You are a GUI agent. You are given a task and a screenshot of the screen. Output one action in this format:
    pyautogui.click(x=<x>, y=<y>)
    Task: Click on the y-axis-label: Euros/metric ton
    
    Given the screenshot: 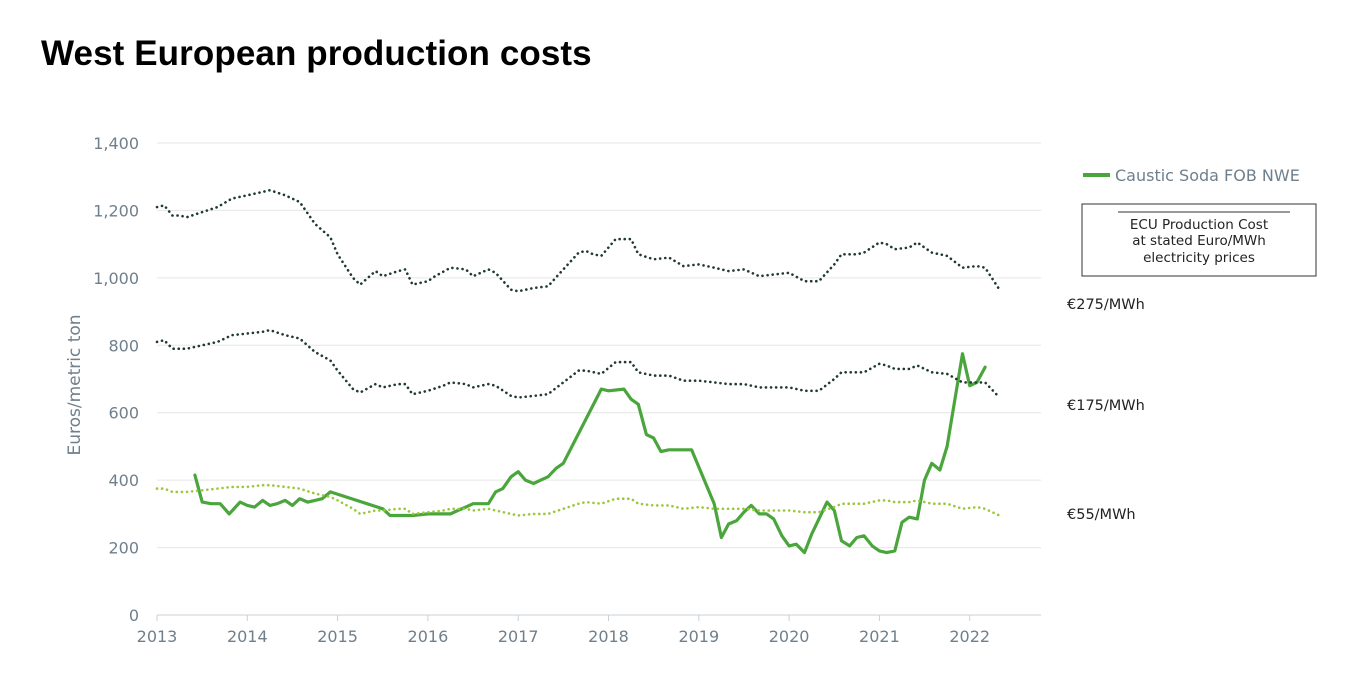 What is the action you would take?
    pyautogui.click(x=75, y=384)
    